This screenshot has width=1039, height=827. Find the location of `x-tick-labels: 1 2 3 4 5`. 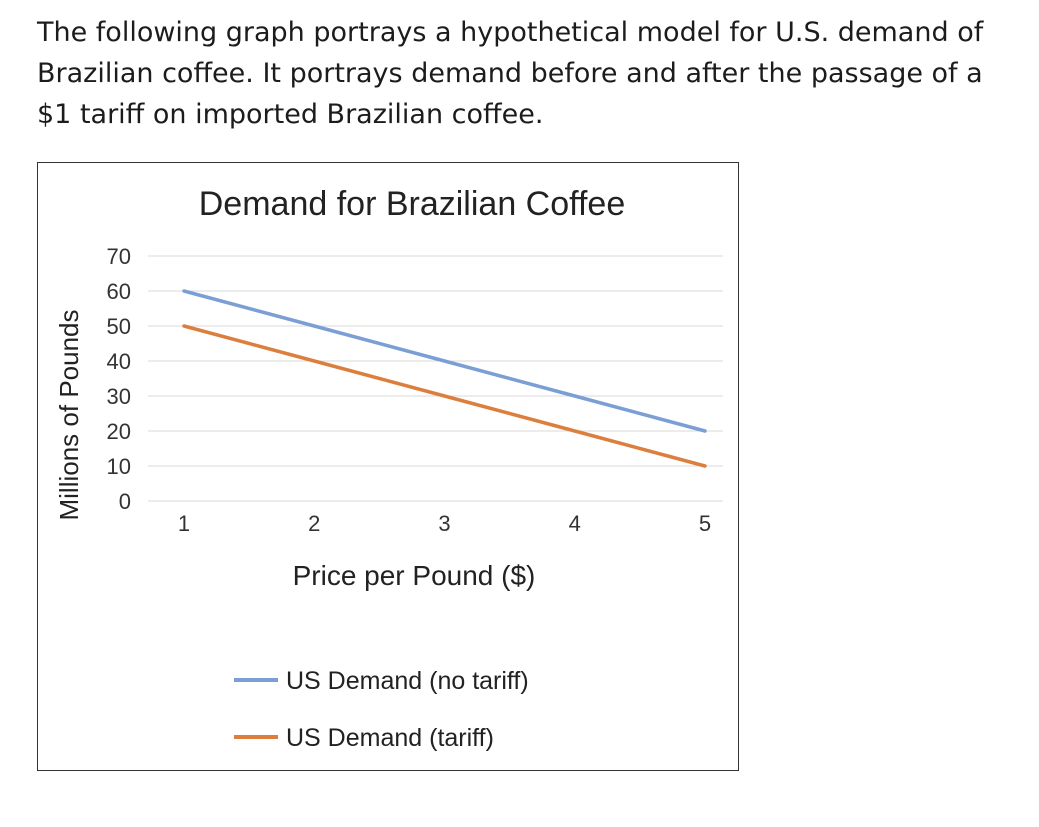

x-tick-labels: 1 2 3 4 5 is located at coordinates (444, 523).